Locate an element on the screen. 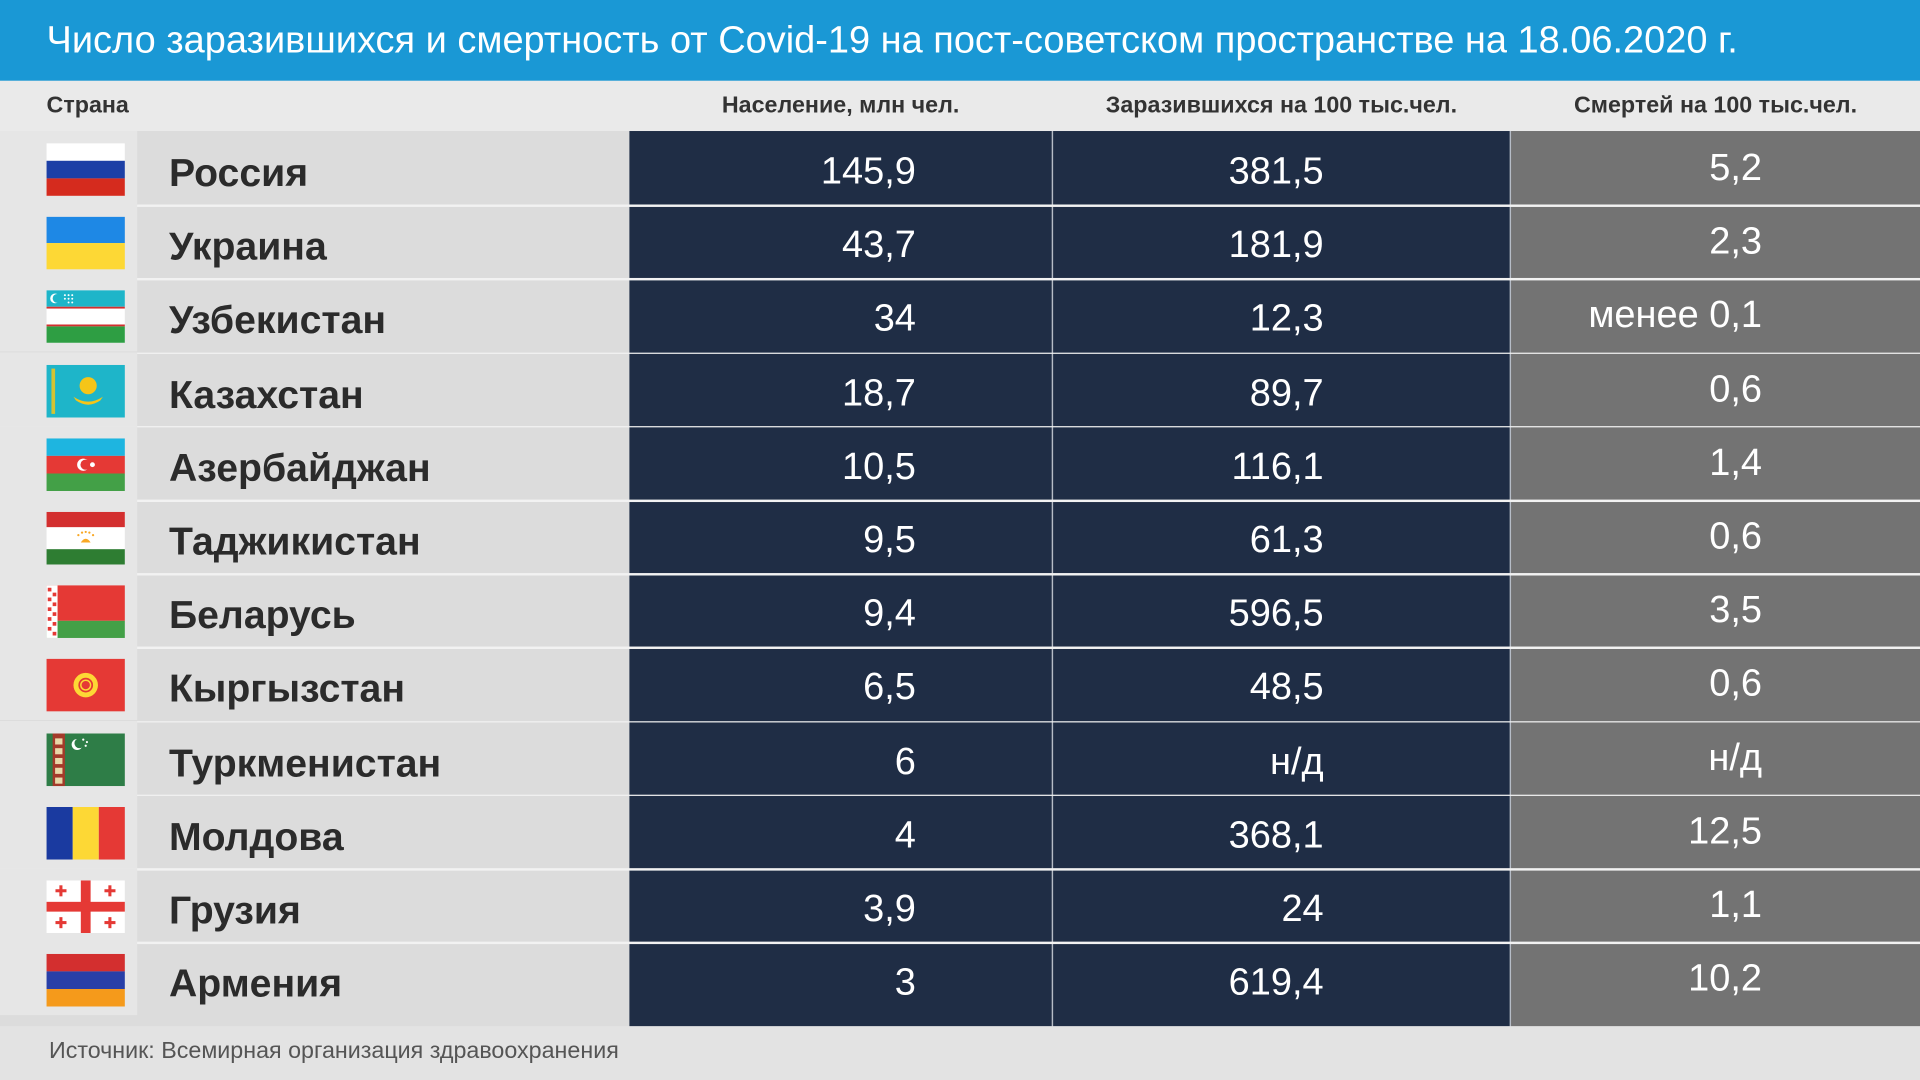 The image size is (1920, 1080). population-value: 9,5 is located at coordinates (889, 539).